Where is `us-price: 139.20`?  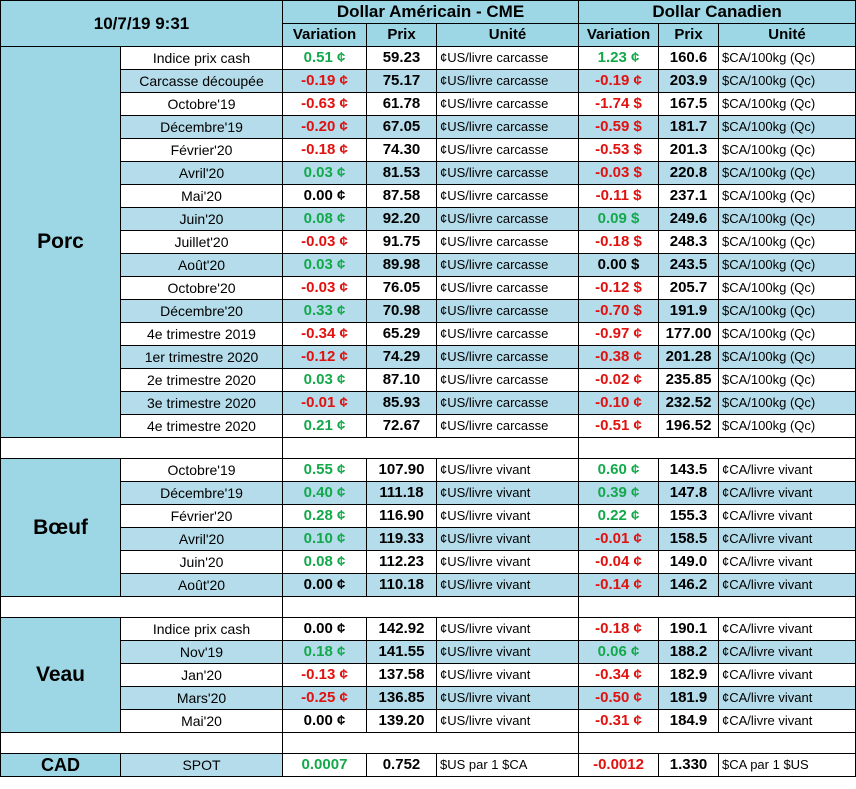
us-price: 139.20 is located at coordinates (401, 721).